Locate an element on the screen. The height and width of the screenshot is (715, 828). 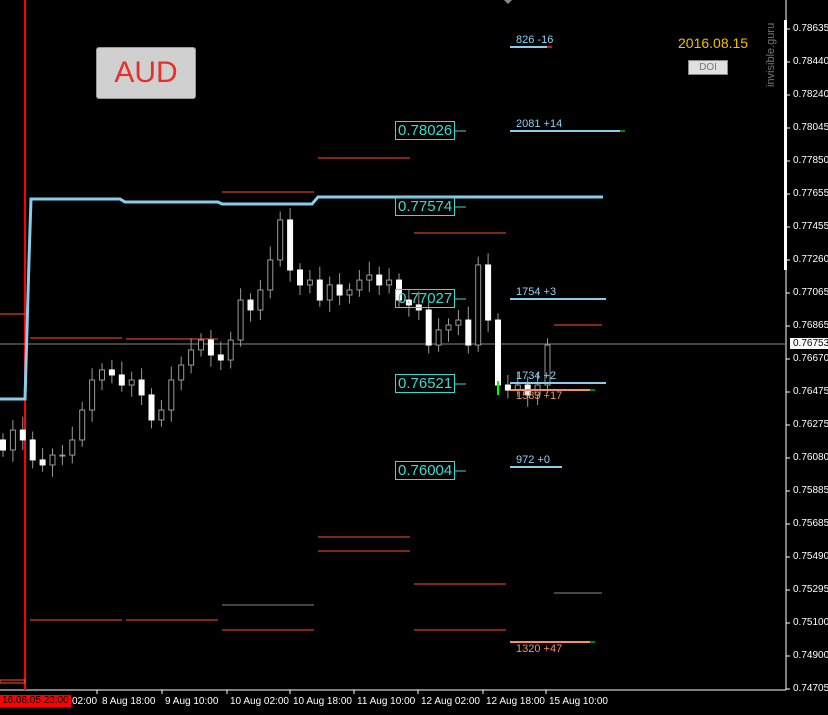
volume-label: 826 -16 is located at coordinates (535, 40).